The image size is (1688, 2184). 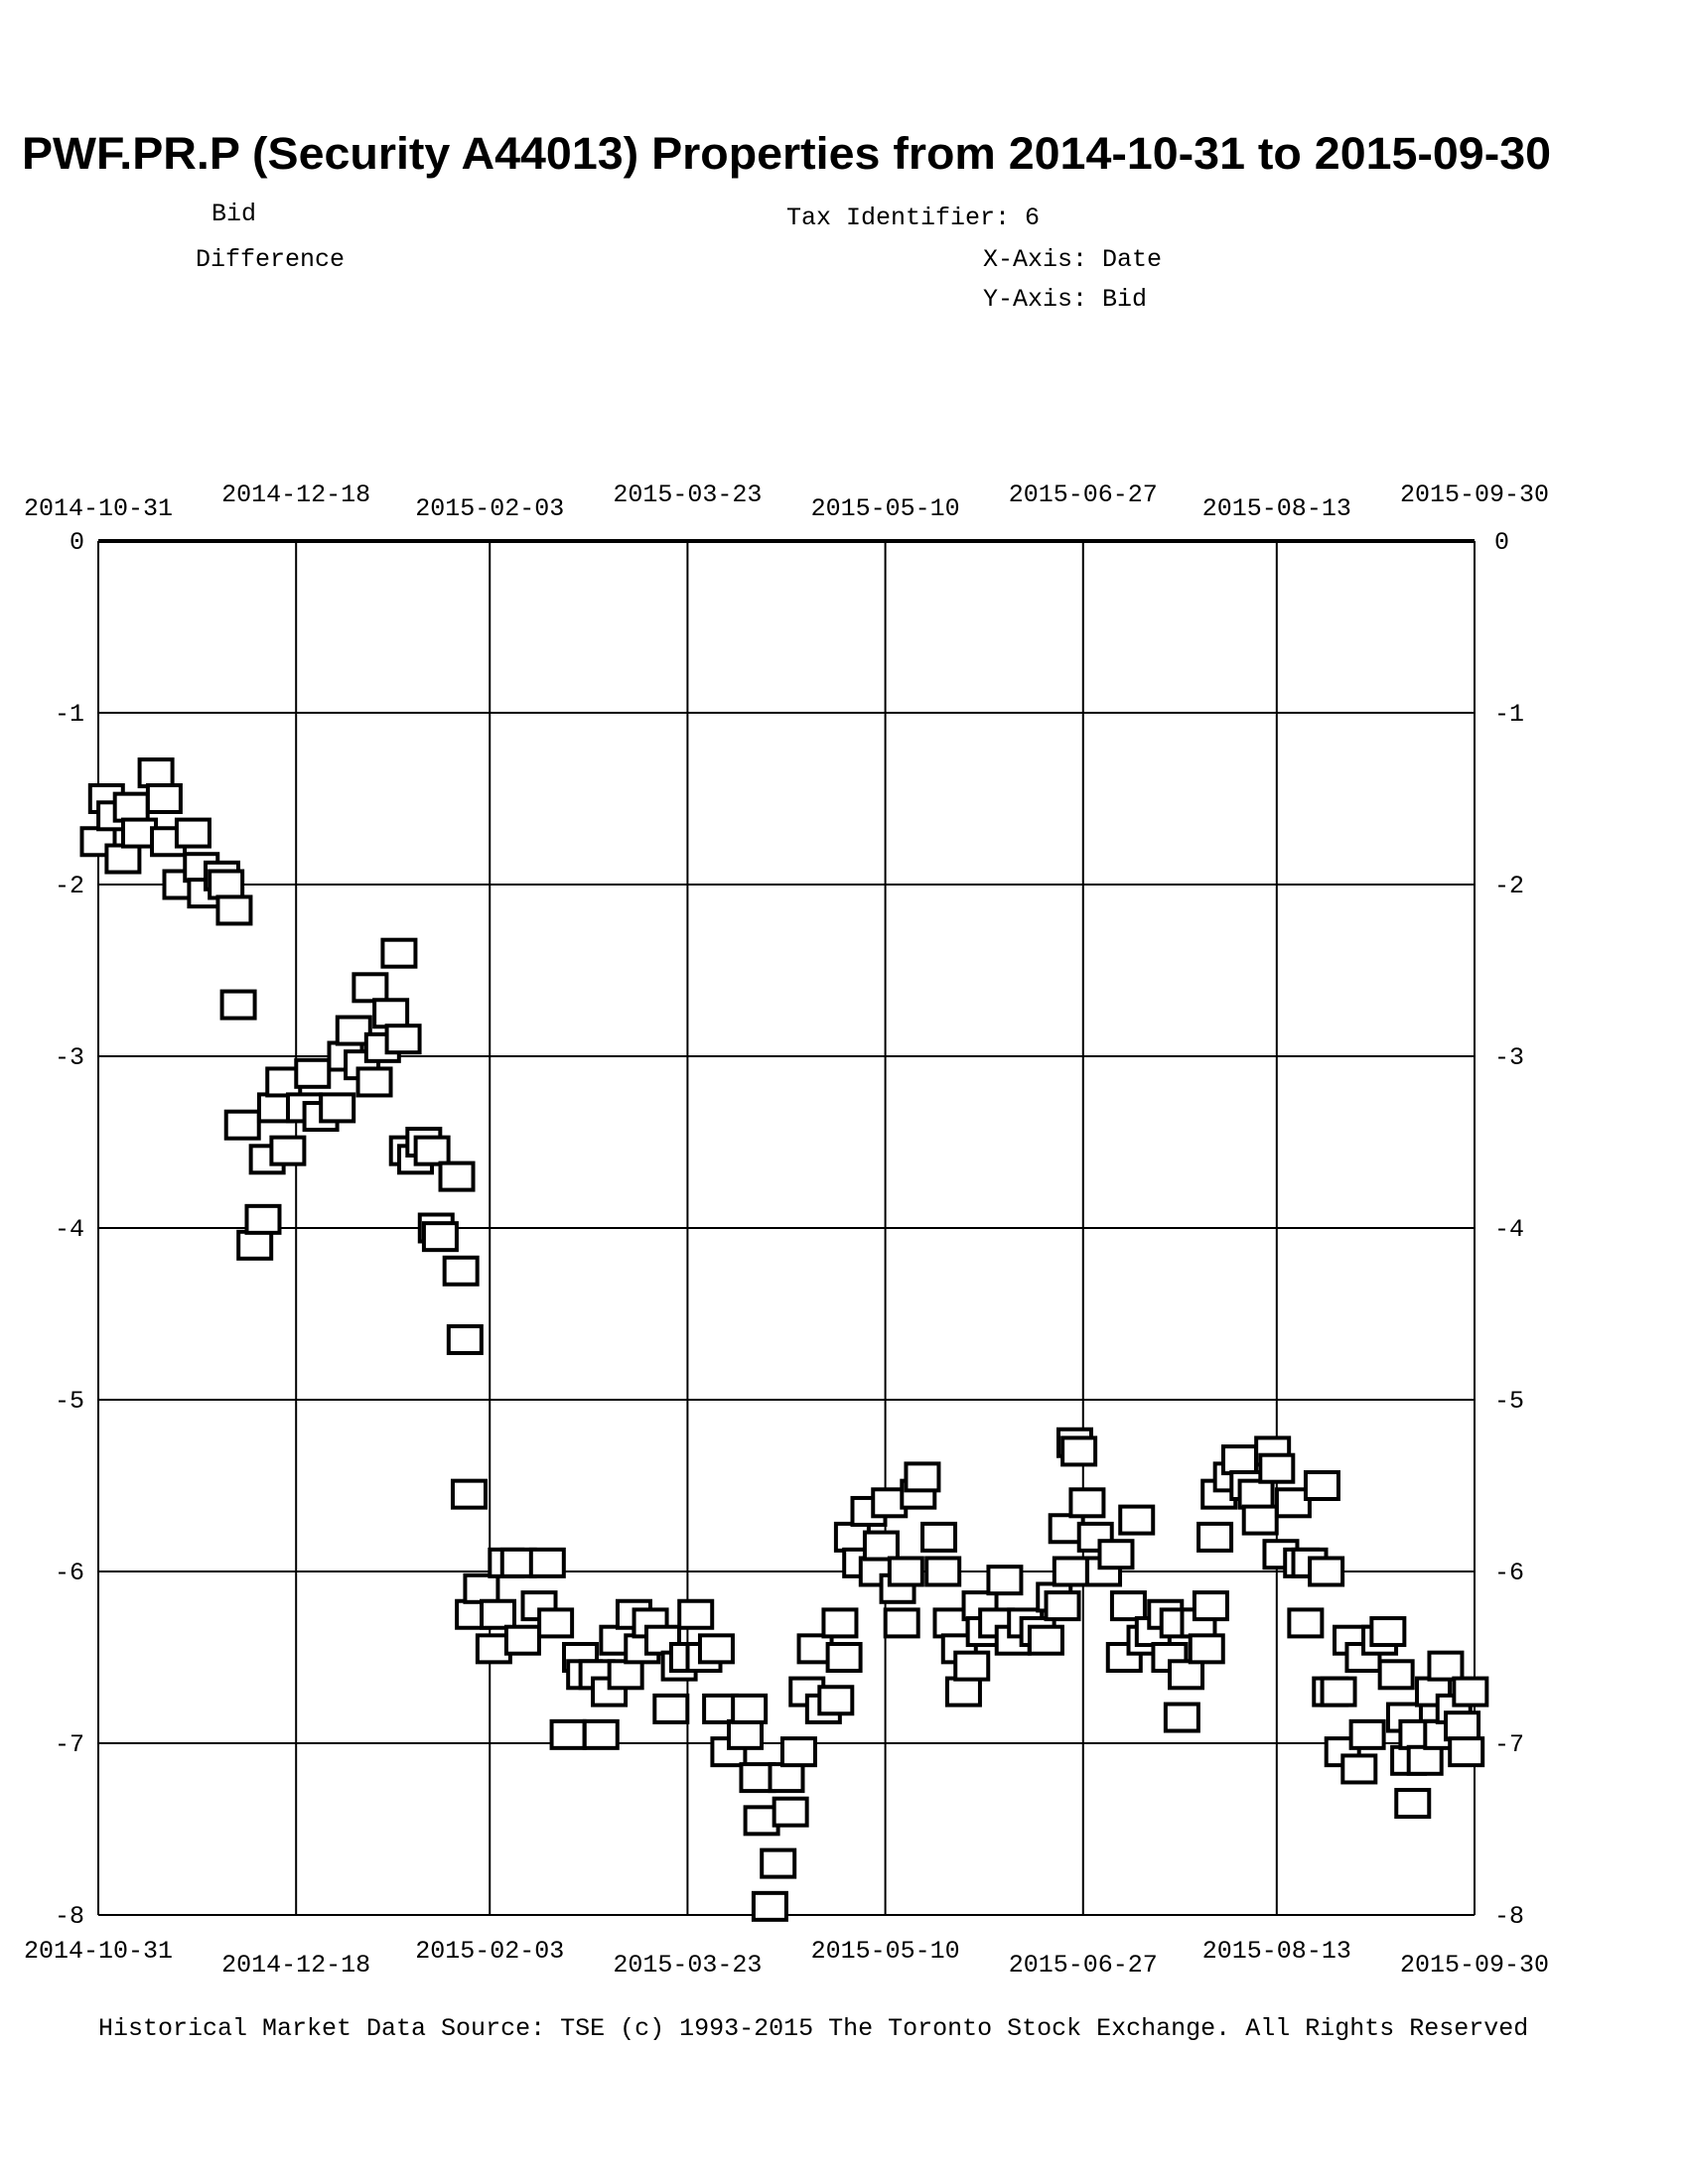 I want to click on y-tick-label-left: -1, so click(x=69, y=714).